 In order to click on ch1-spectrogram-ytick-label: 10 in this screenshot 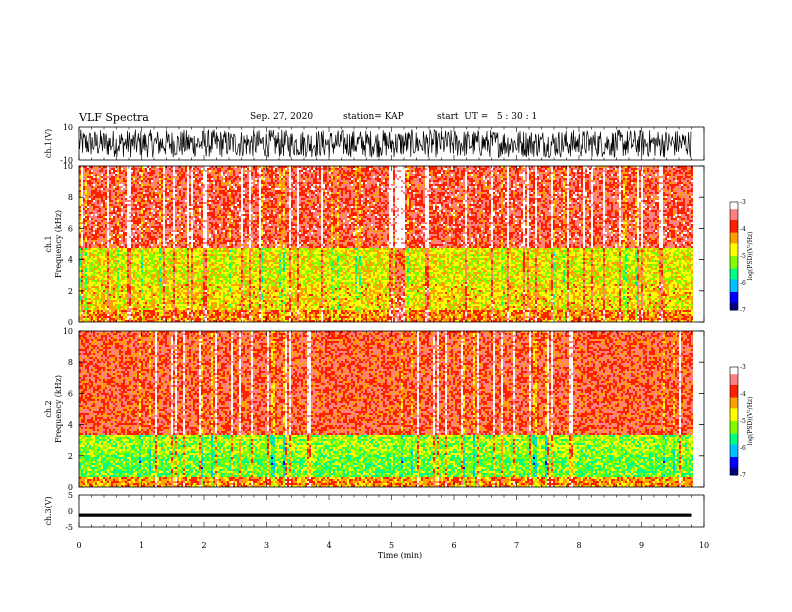, I will do `click(68, 166)`.